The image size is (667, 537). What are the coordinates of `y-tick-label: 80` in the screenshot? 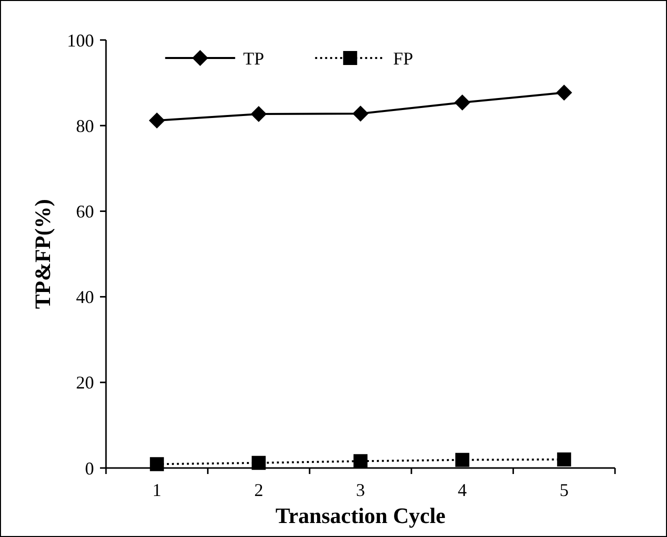 It's located at (85, 126).